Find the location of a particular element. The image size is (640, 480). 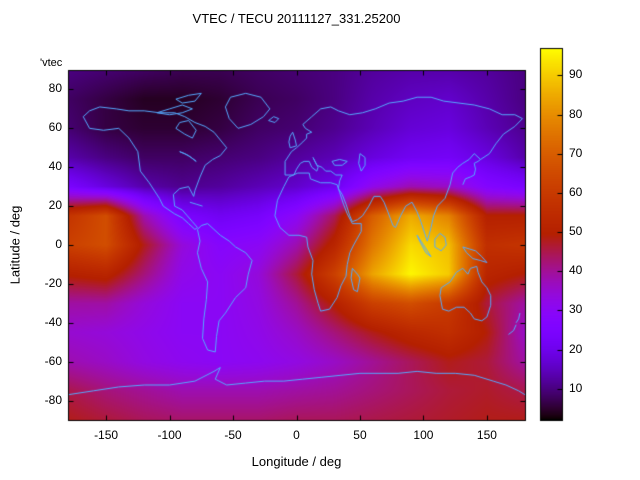

series-key-label: 'vtec is located at coordinates (51, 63).